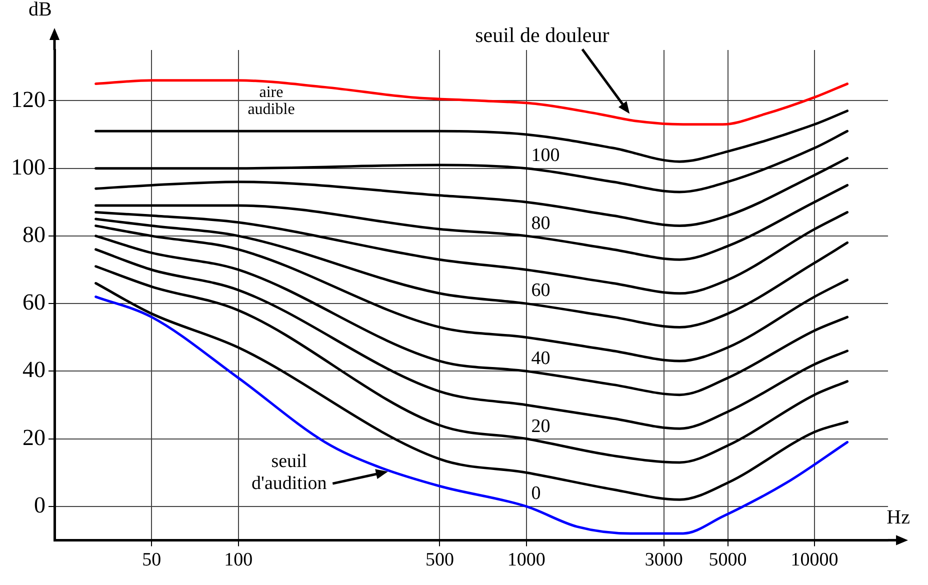 This screenshot has width=928, height=585. I want to click on annotation: 0, so click(536, 494).